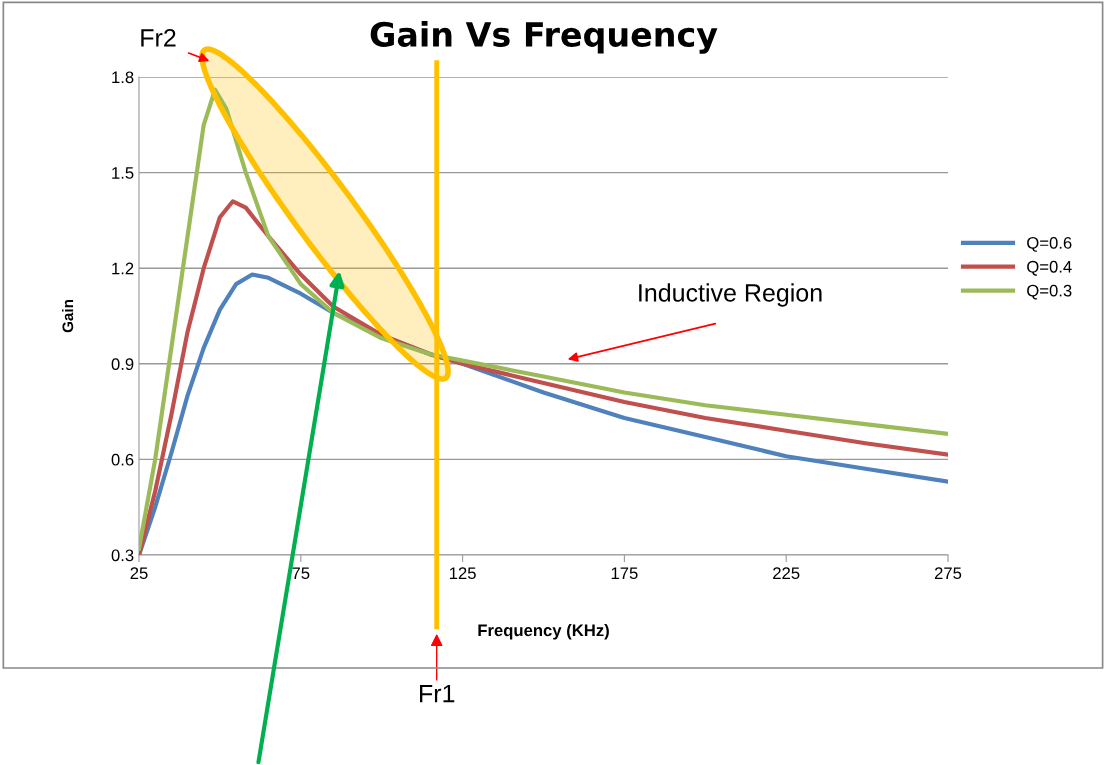  What do you see at coordinates (1049, 268) in the screenshot?
I see `legend-label: Q=0.4` at bounding box center [1049, 268].